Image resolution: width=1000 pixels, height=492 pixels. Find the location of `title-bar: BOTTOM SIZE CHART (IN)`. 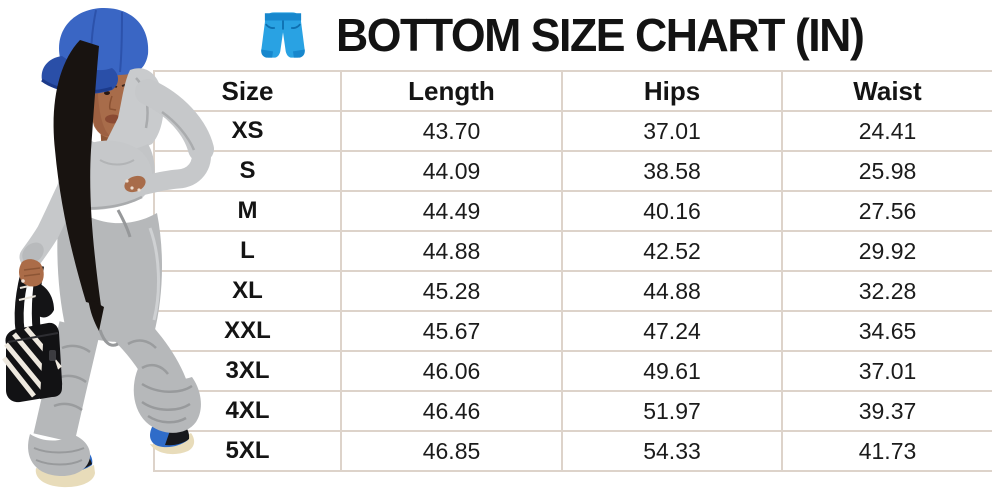

title-bar: BOTTOM SIZE CHART (IN) is located at coordinates (567, 35).